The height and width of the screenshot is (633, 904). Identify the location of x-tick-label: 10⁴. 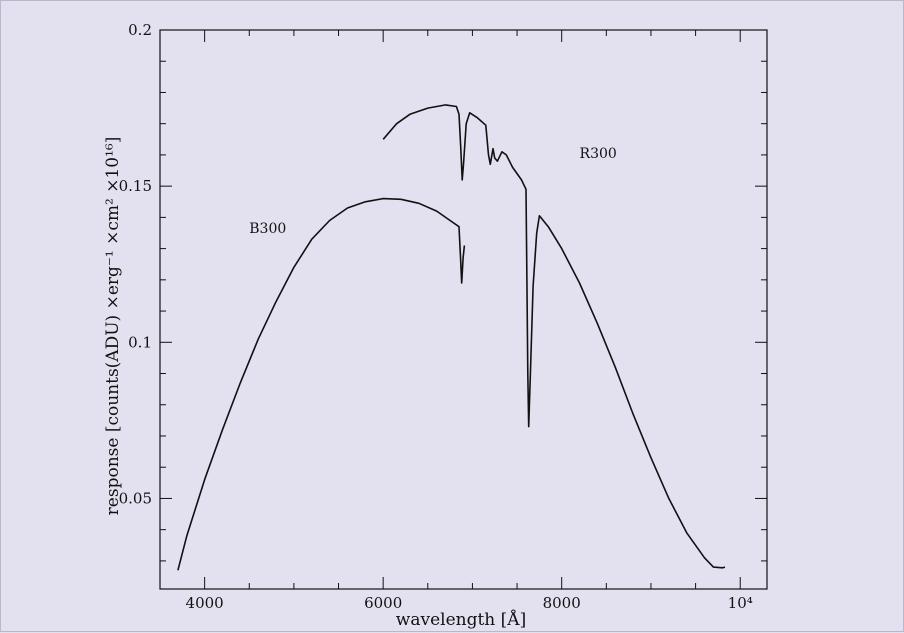
(740, 603).